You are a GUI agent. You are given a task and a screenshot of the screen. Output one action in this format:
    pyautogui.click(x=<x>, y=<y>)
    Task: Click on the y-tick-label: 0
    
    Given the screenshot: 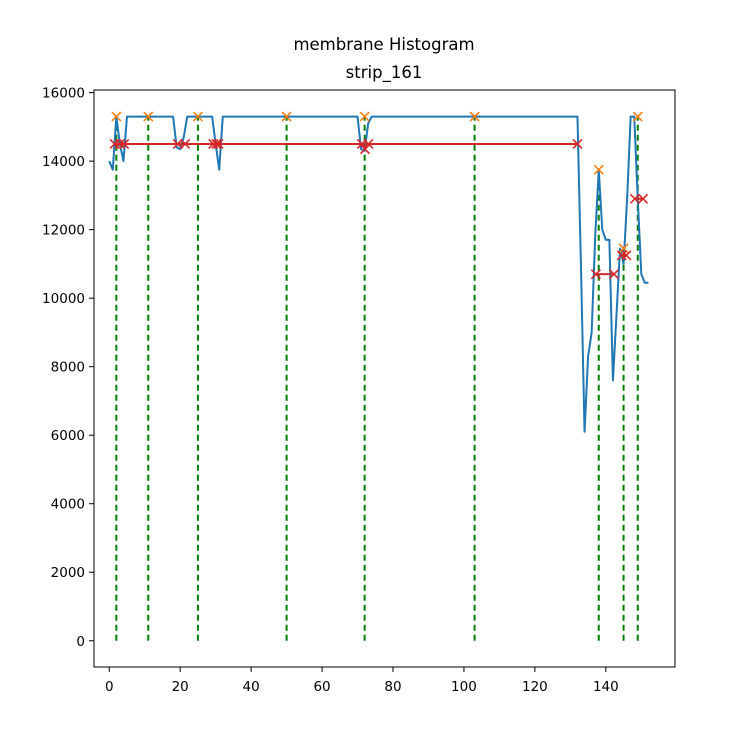 What is the action you would take?
    pyautogui.click(x=80, y=642)
    